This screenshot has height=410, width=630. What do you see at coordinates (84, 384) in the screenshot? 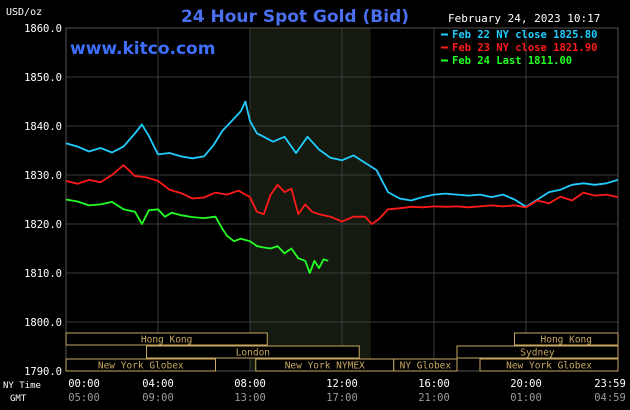
I see `x-tick-label-ny: 00:00` at bounding box center [84, 384].